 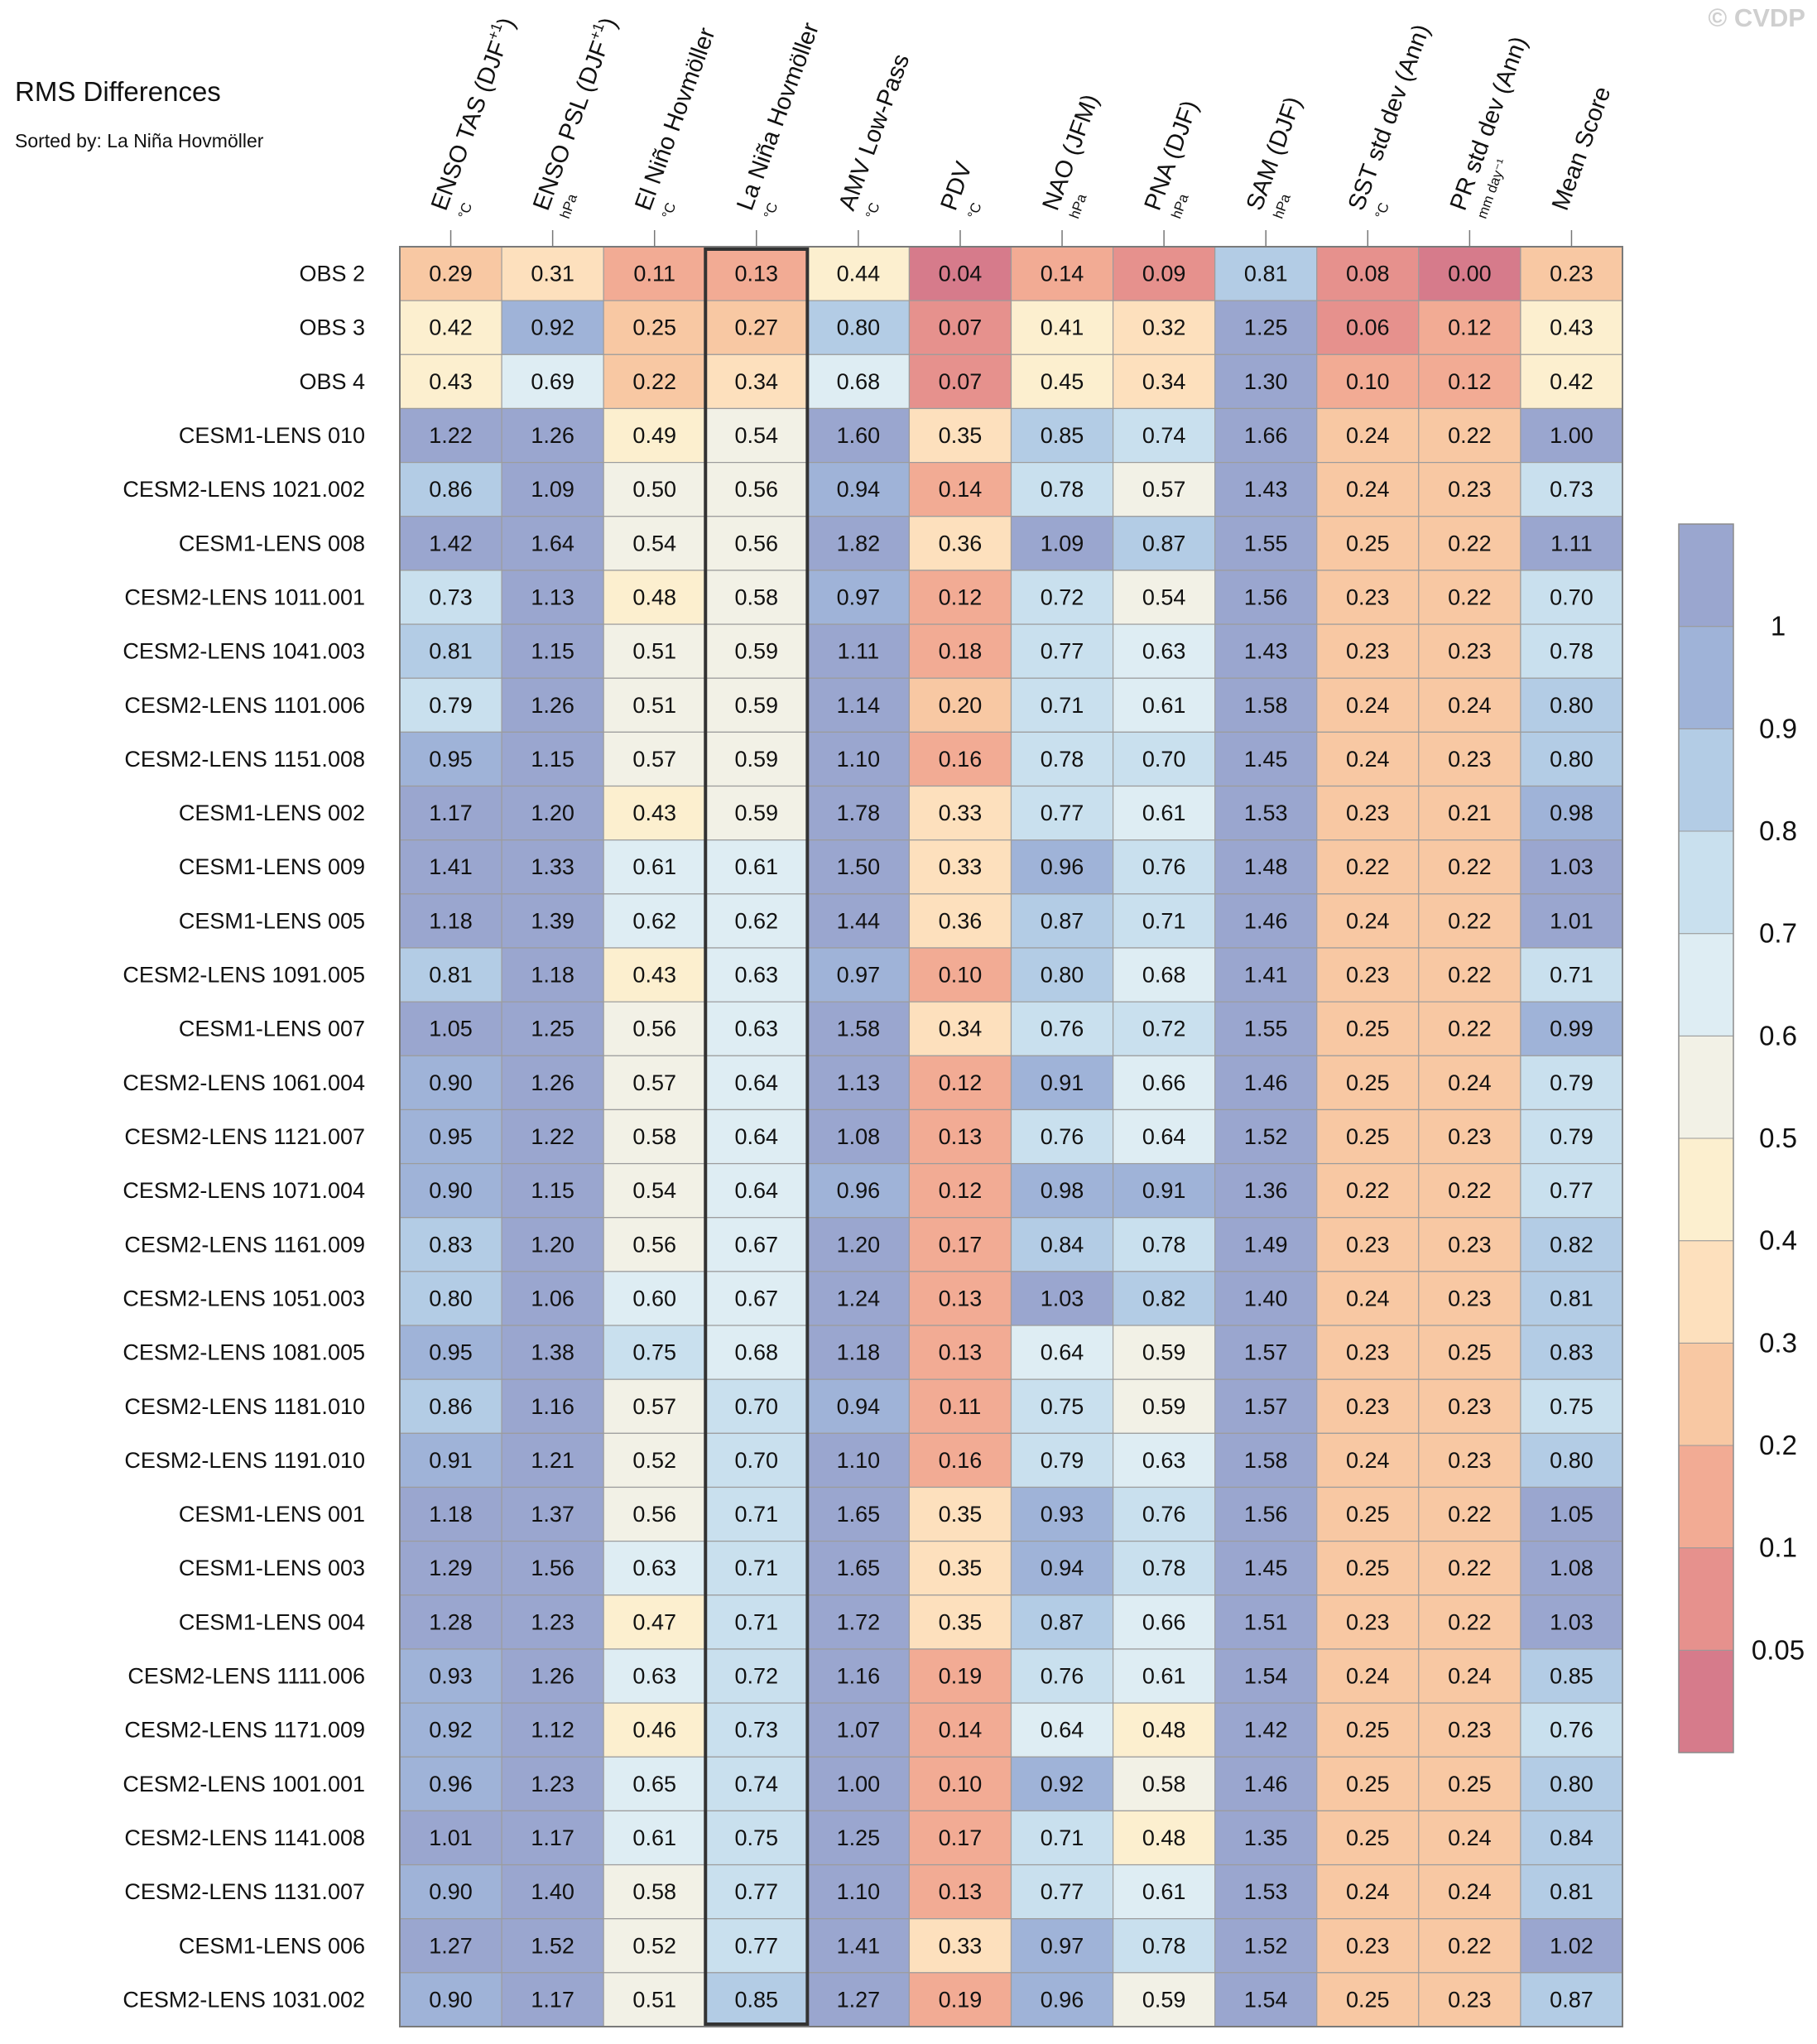 I want to click on column-header: Mean Score, so click(x=1582, y=149).